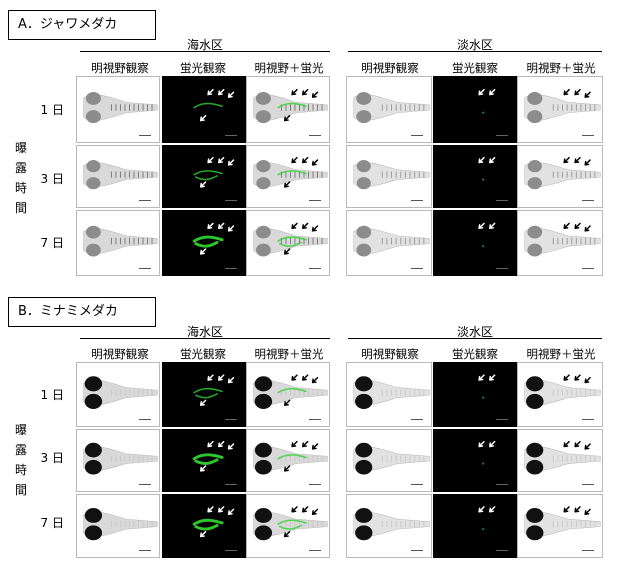 The width and height of the screenshot is (618, 570). Describe the element at coordinates (118, 460) in the screenshot. I see `micrograph-b-row2-col1` at that location.